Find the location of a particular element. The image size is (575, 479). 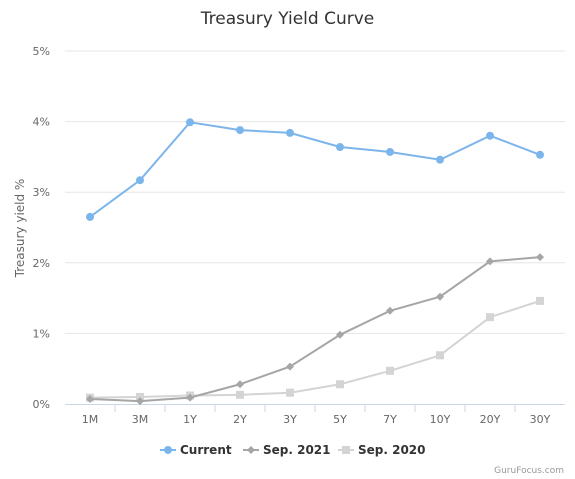

legend-item: Current is located at coordinates (196, 450).